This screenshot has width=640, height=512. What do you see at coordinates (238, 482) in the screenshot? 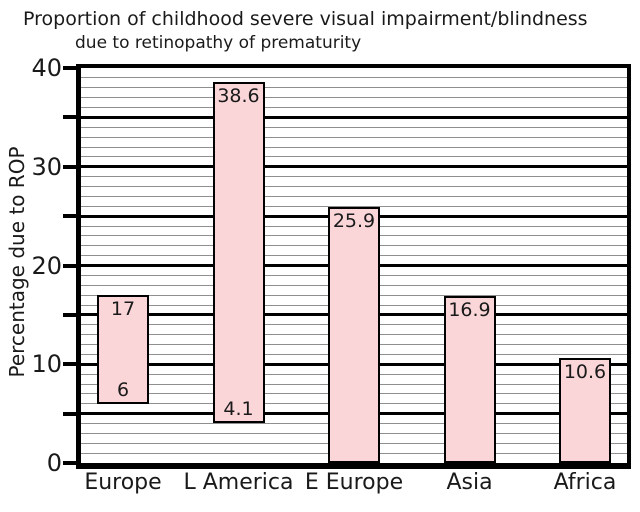
I see `x-category-label-l-america: L America` at bounding box center [238, 482].